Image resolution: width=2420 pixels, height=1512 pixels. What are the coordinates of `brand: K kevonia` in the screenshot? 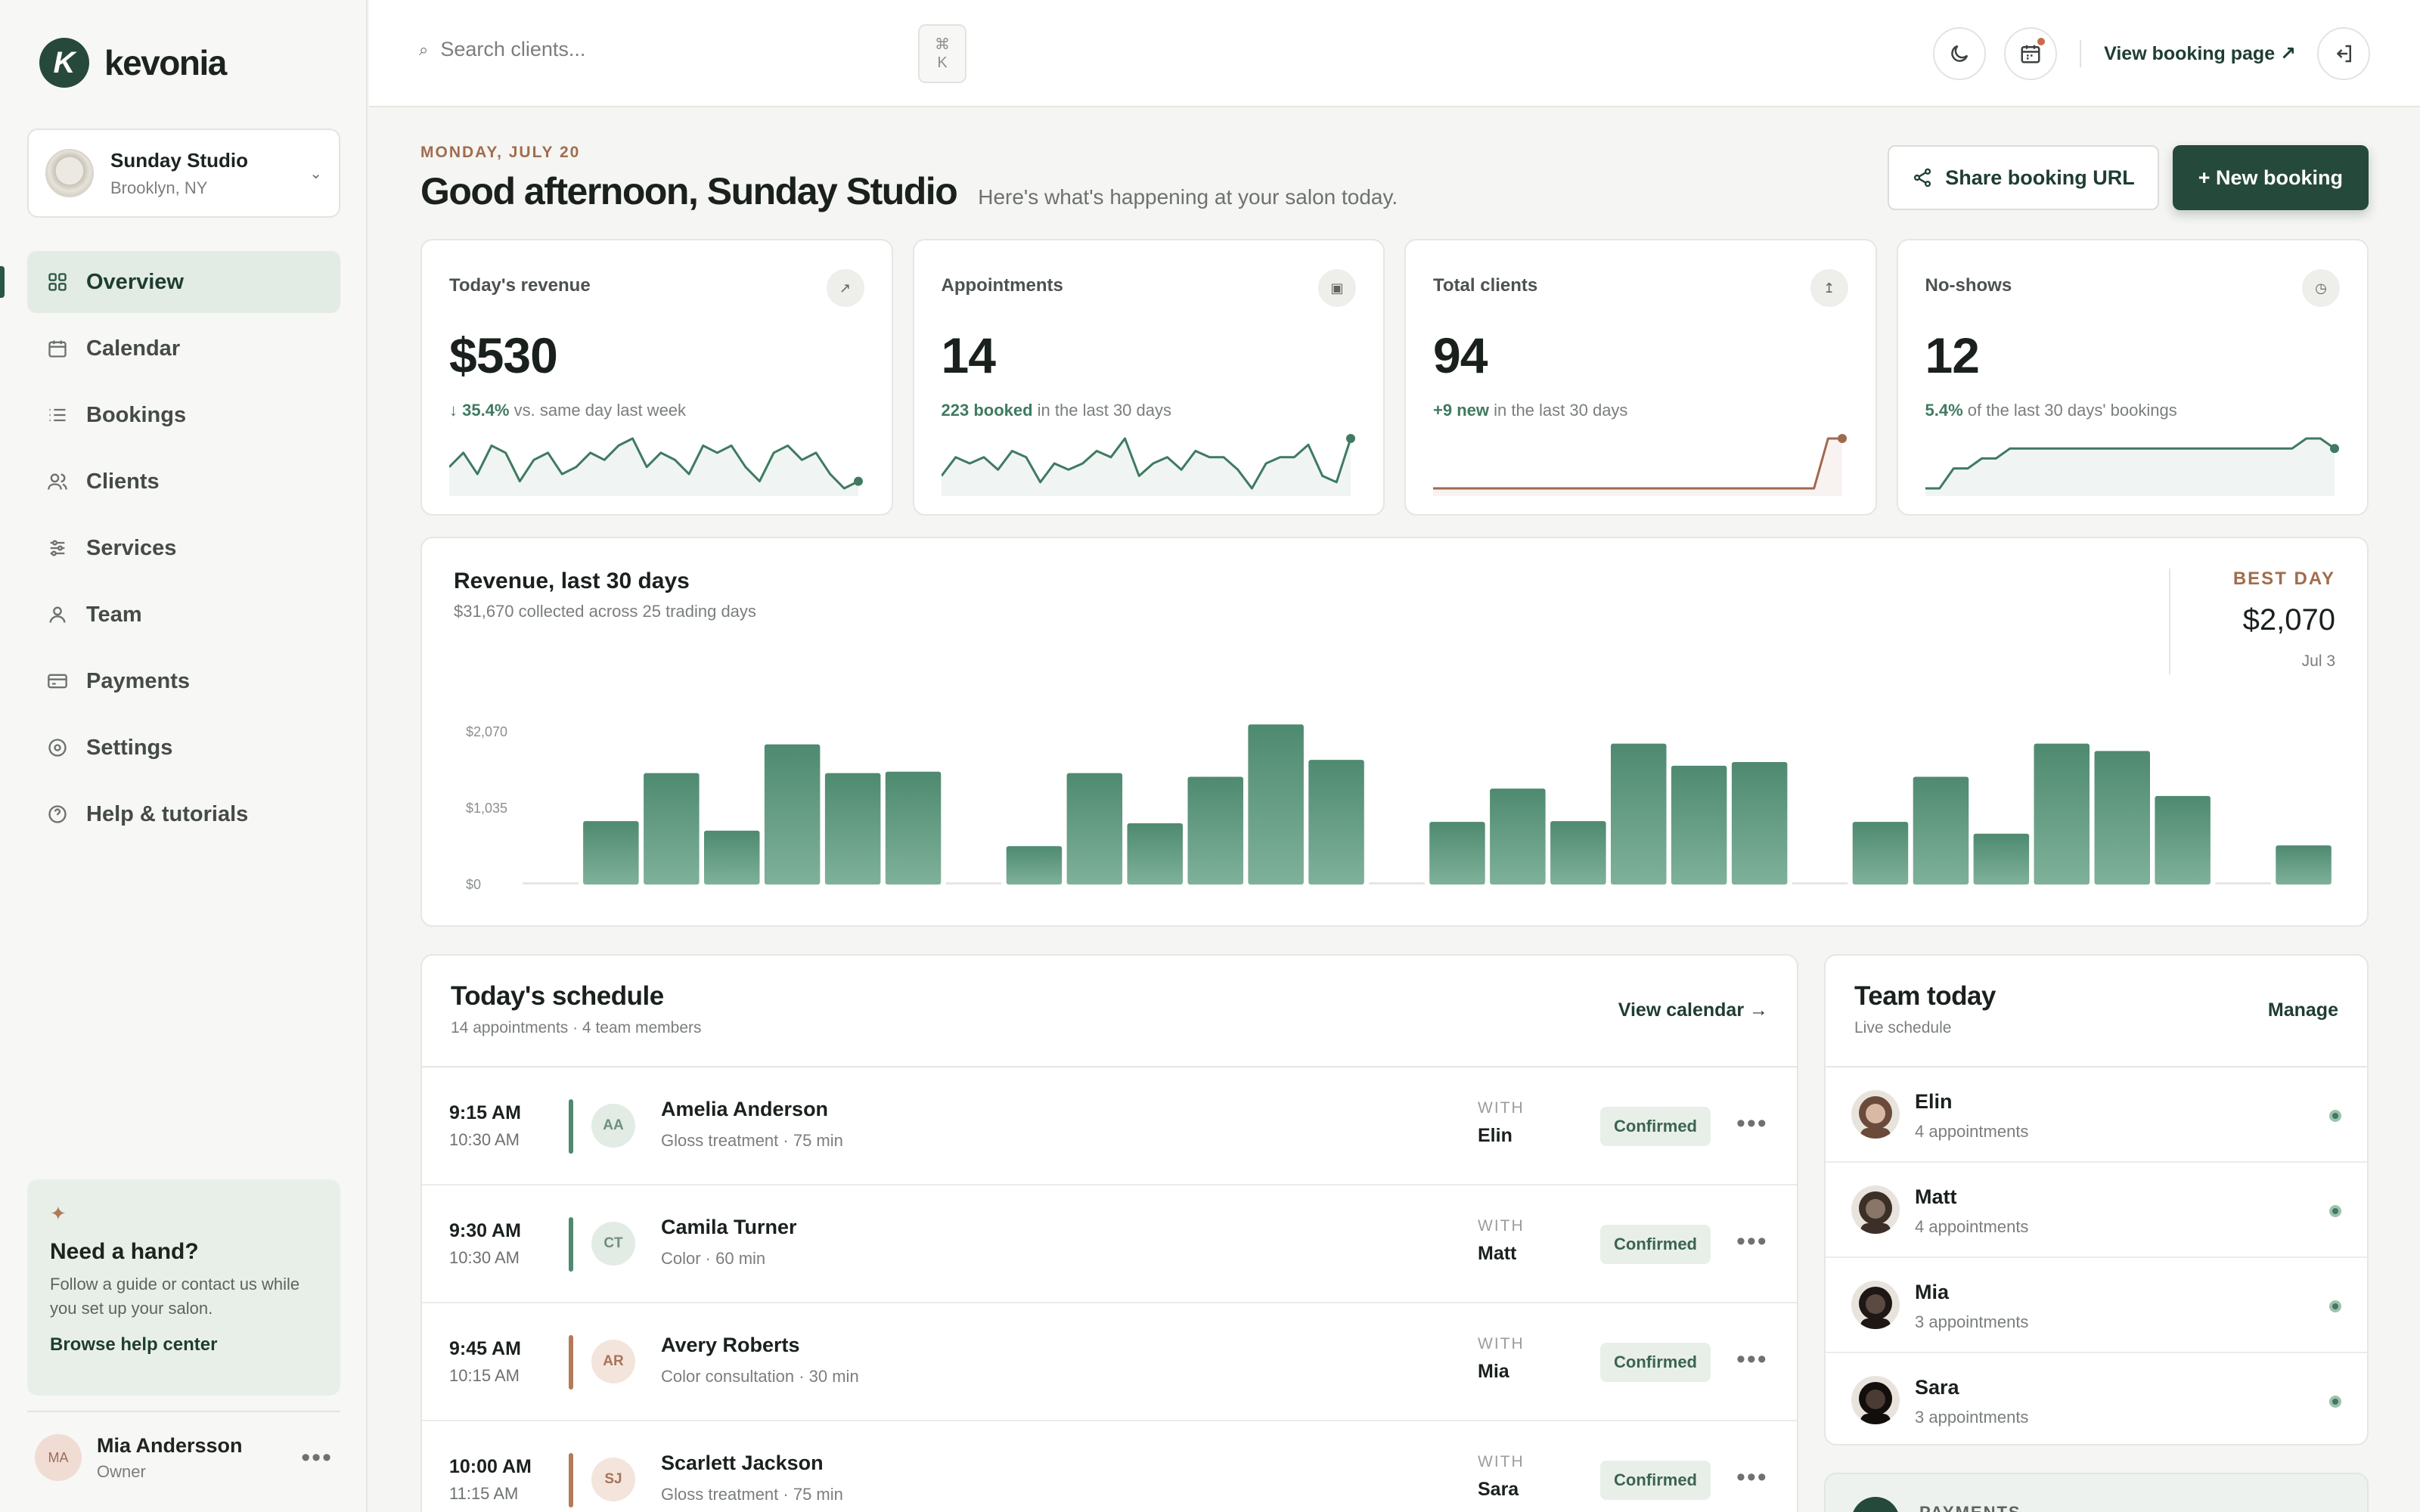 It's located at (133, 63).